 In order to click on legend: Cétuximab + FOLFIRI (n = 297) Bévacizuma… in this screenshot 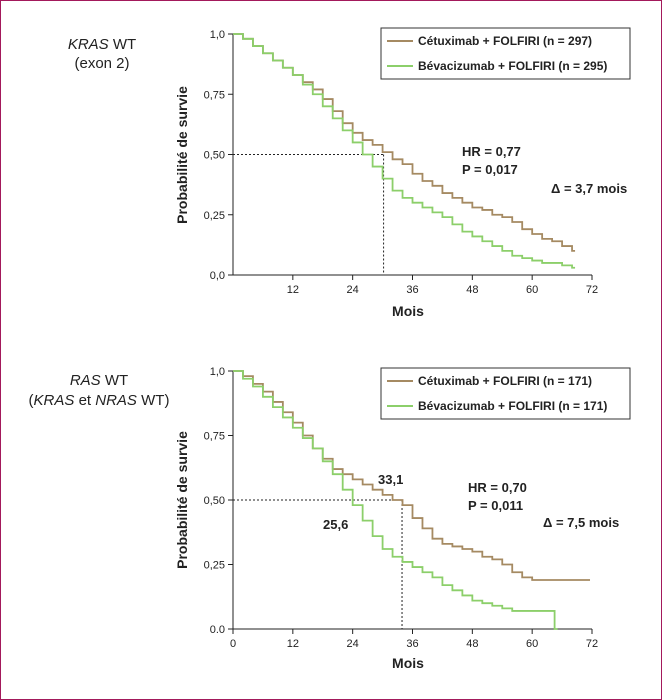, I will do `click(505, 53)`.